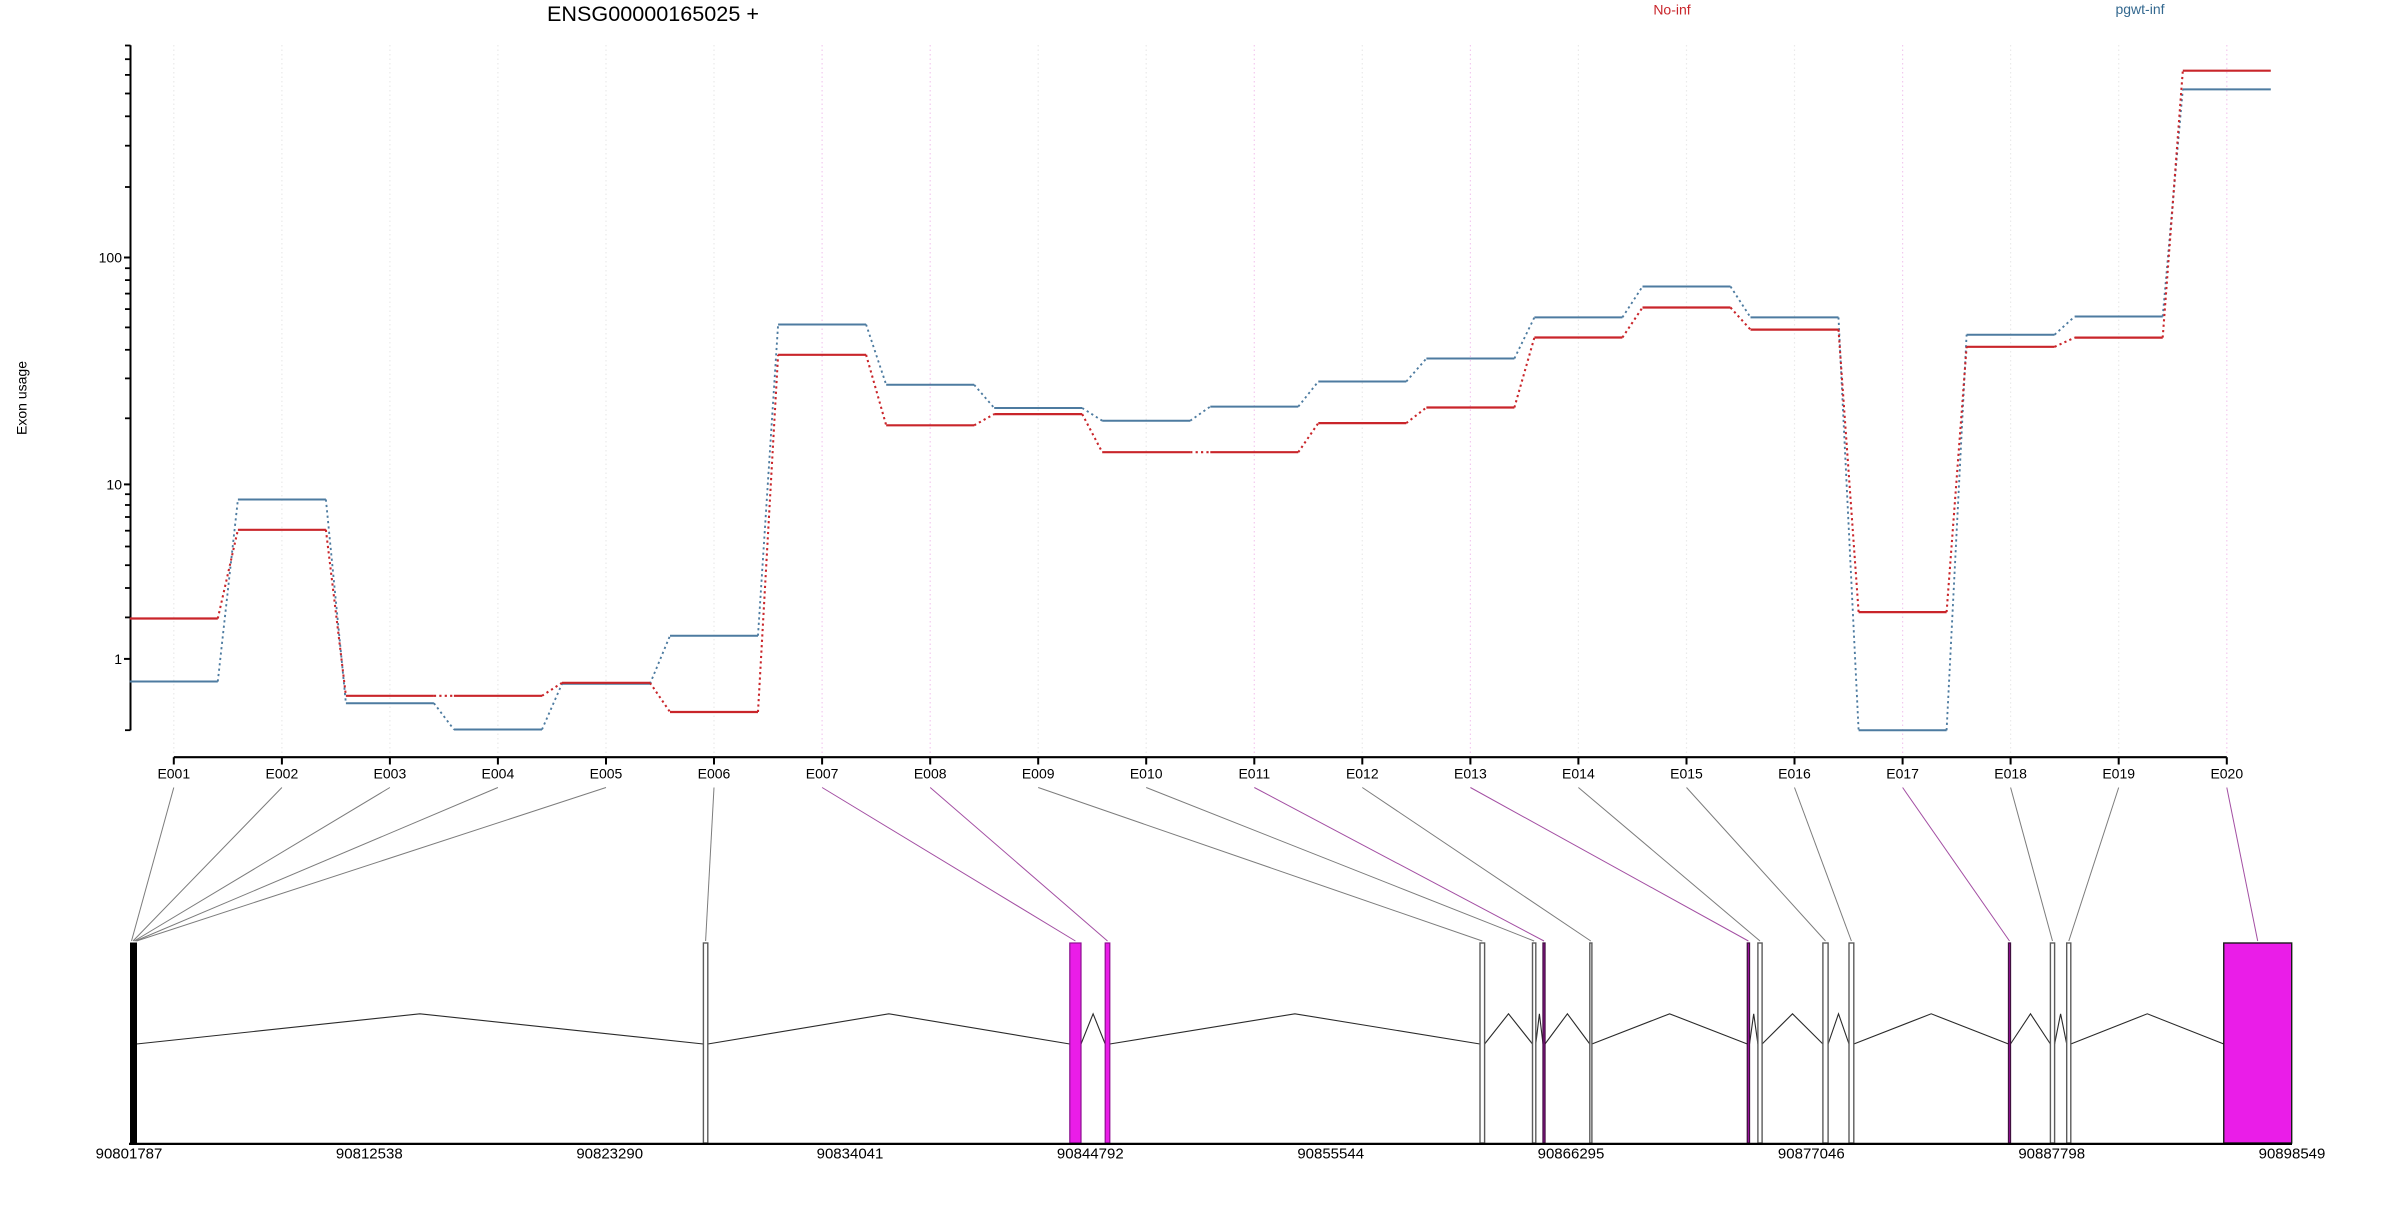 Image resolution: width=2400 pixels, height=1205 pixels. Describe the element at coordinates (930, 773) in the screenshot. I see `svg-text: E008` at that location.